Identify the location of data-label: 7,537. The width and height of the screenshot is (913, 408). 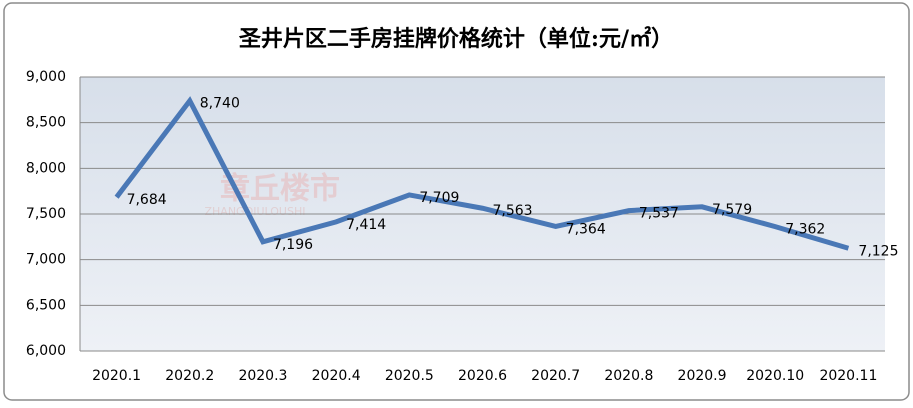
(659, 214).